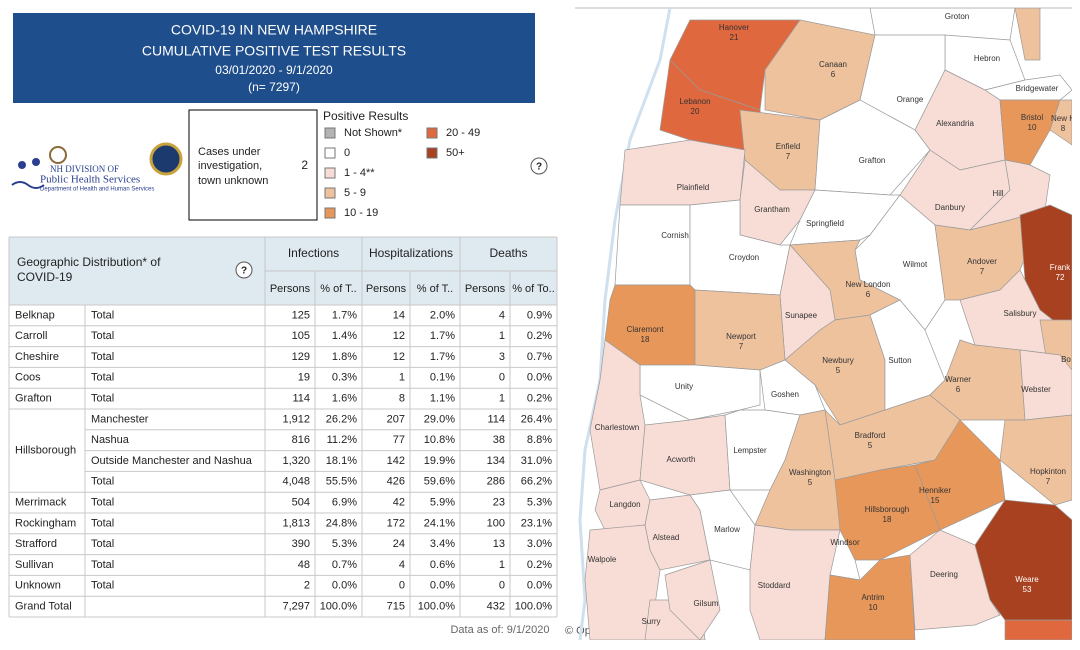  I want to click on cell: 12, so click(399, 336).